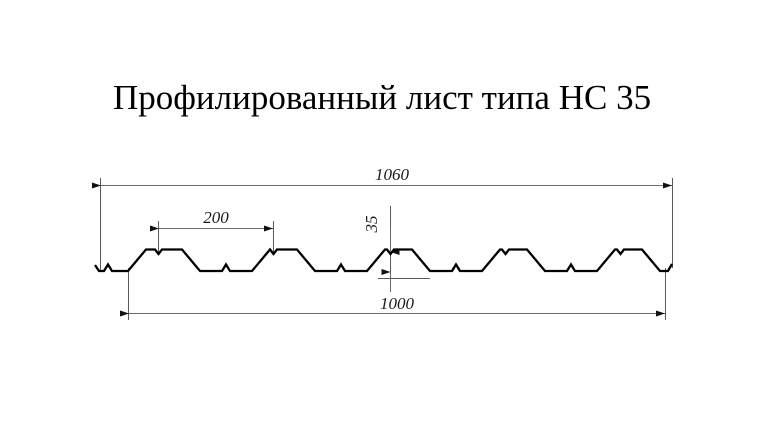 Image resolution: width=764 pixels, height=438 pixels. What do you see at coordinates (383, 260) in the screenshot?
I see `sheet-profile-outline` at bounding box center [383, 260].